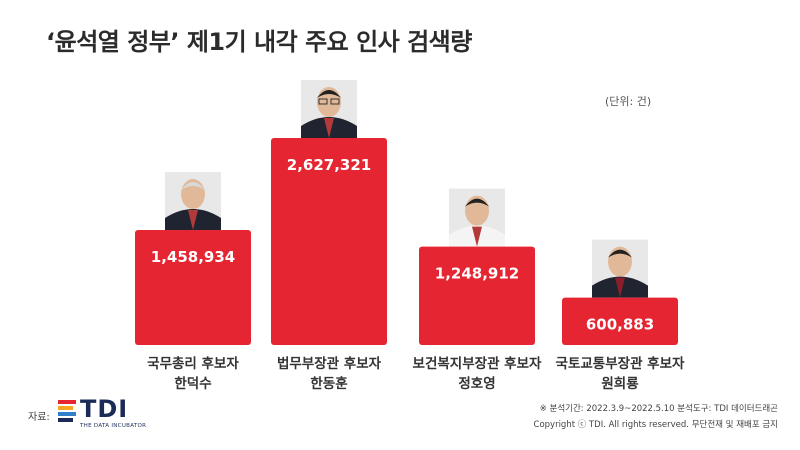 This screenshot has width=800, height=450. Describe the element at coordinates (104, 409) in the screenshot. I see `logo-wordmark: TDI` at that location.